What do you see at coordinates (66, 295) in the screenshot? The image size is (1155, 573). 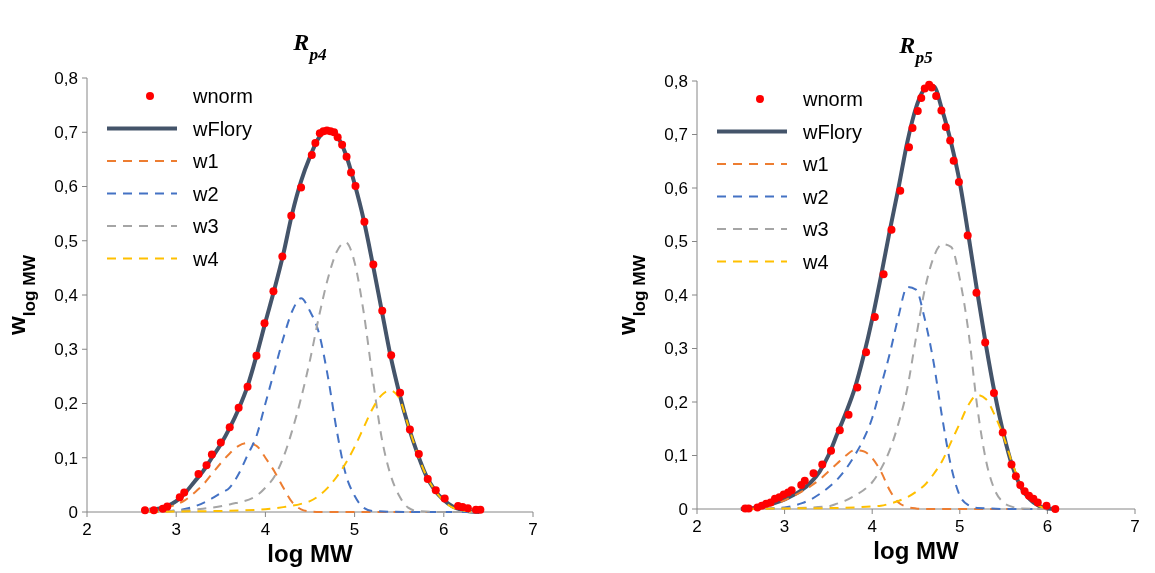 I see `y-tick-label: 0,4` at bounding box center [66, 295].